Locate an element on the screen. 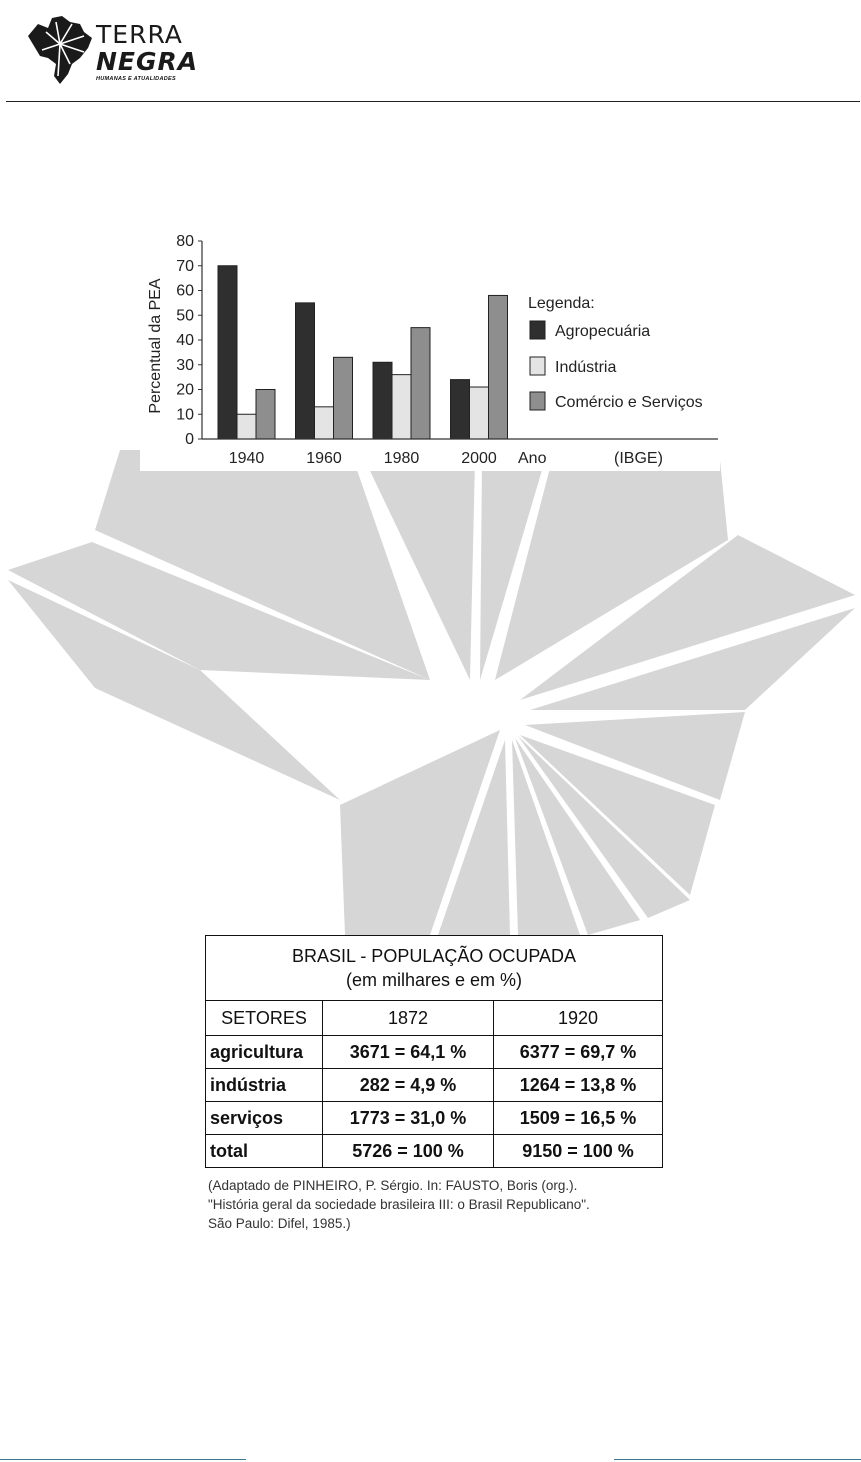 Image resolution: width=861 pixels, height=1462 pixels. row-sector: serviços is located at coordinates (264, 1118).